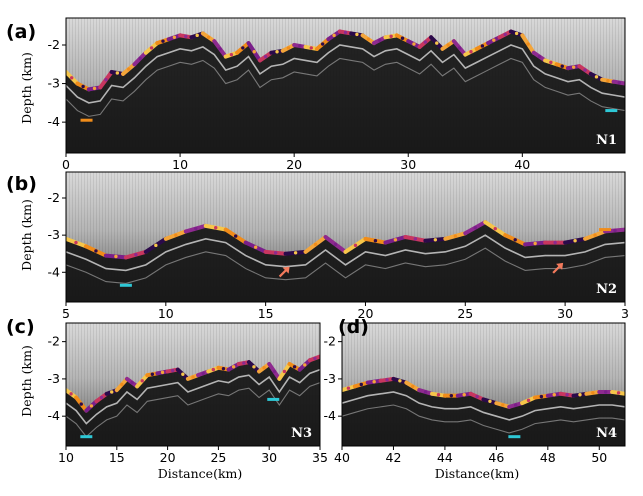 The height and width of the screenshot is (496, 643). What do you see at coordinates (21, 184) in the screenshot?
I see `panel-letter-b: (b)` at bounding box center [21, 184].